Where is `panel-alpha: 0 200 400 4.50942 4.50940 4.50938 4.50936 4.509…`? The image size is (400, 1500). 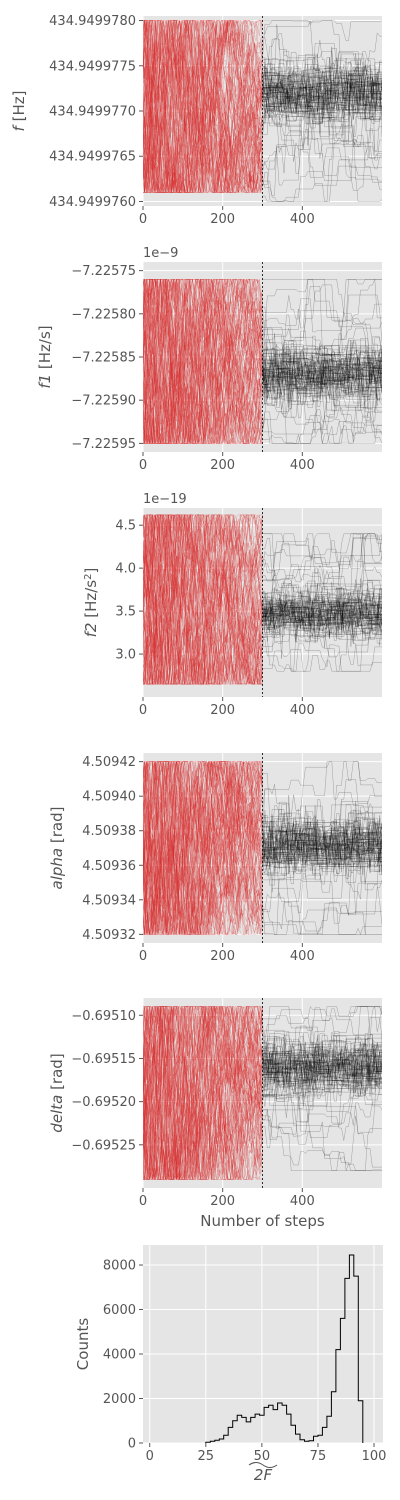 panel-alpha: 0 200 400 4.50942 4.50940 4.50938 4.50936 4.509… is located at coordinates (215, 858).